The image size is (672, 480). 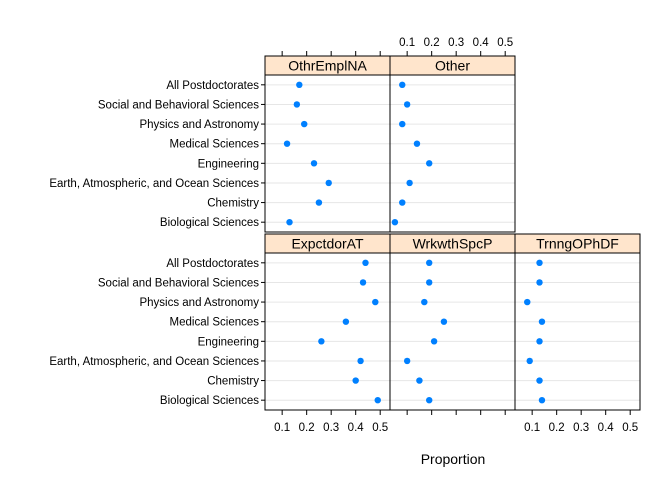 I want to click on panel-strip-label: TrnngOPhDF, so click(x=577, y=244).